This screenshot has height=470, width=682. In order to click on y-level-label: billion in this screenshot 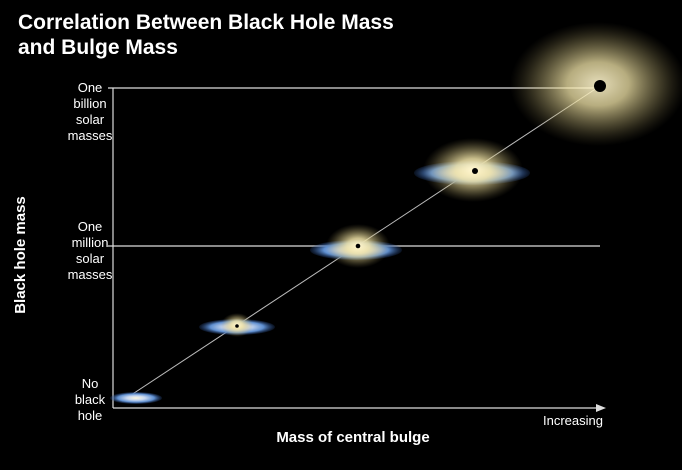, I will do `click(89, 103)`.